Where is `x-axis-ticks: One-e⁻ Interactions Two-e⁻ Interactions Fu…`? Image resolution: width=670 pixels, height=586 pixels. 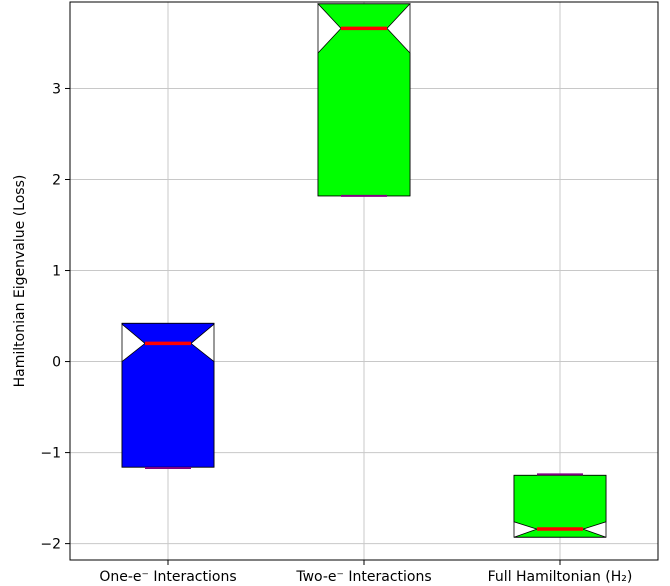
x-axis-ticks: One-e⁻ Interactions Two-e⁻ Interactions Fu… is located at coordinates (365, 572).